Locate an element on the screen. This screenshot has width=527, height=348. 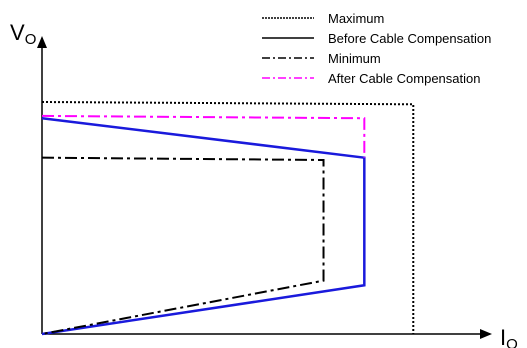
series-line-after-cable-compensation is located at coordinates (203, 136).